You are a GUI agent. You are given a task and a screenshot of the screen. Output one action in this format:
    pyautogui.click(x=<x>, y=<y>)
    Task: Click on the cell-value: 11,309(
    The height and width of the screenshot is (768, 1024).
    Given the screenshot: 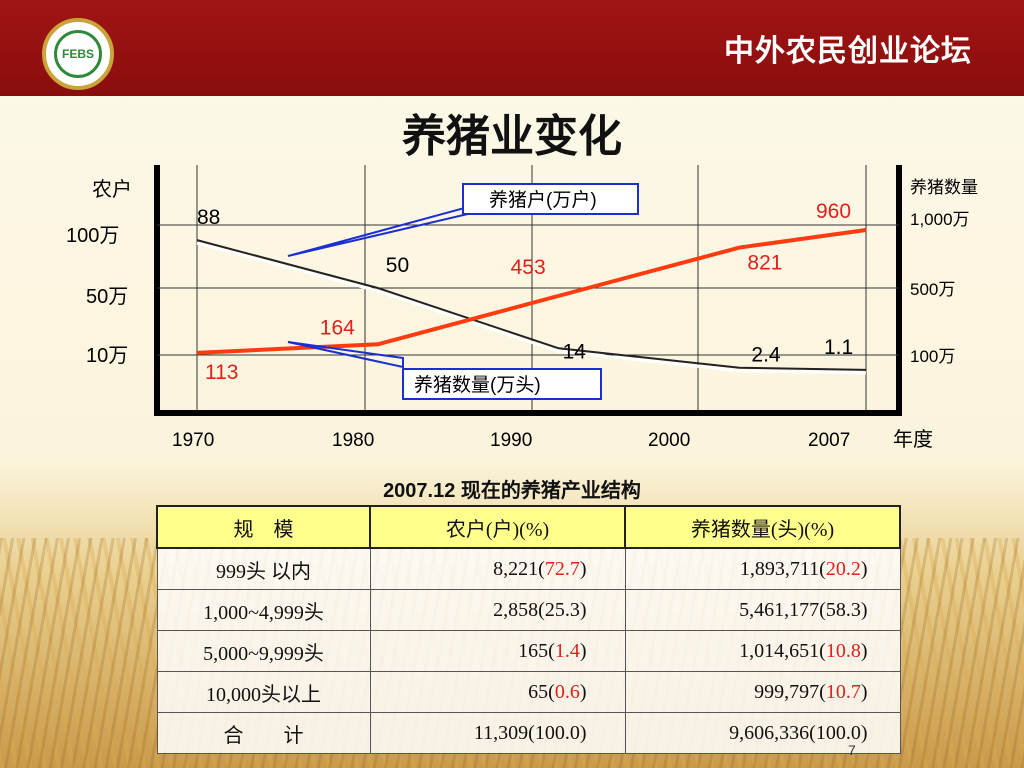 What is the action you would take?
    pyautogui.click(x=504, y=732)
    